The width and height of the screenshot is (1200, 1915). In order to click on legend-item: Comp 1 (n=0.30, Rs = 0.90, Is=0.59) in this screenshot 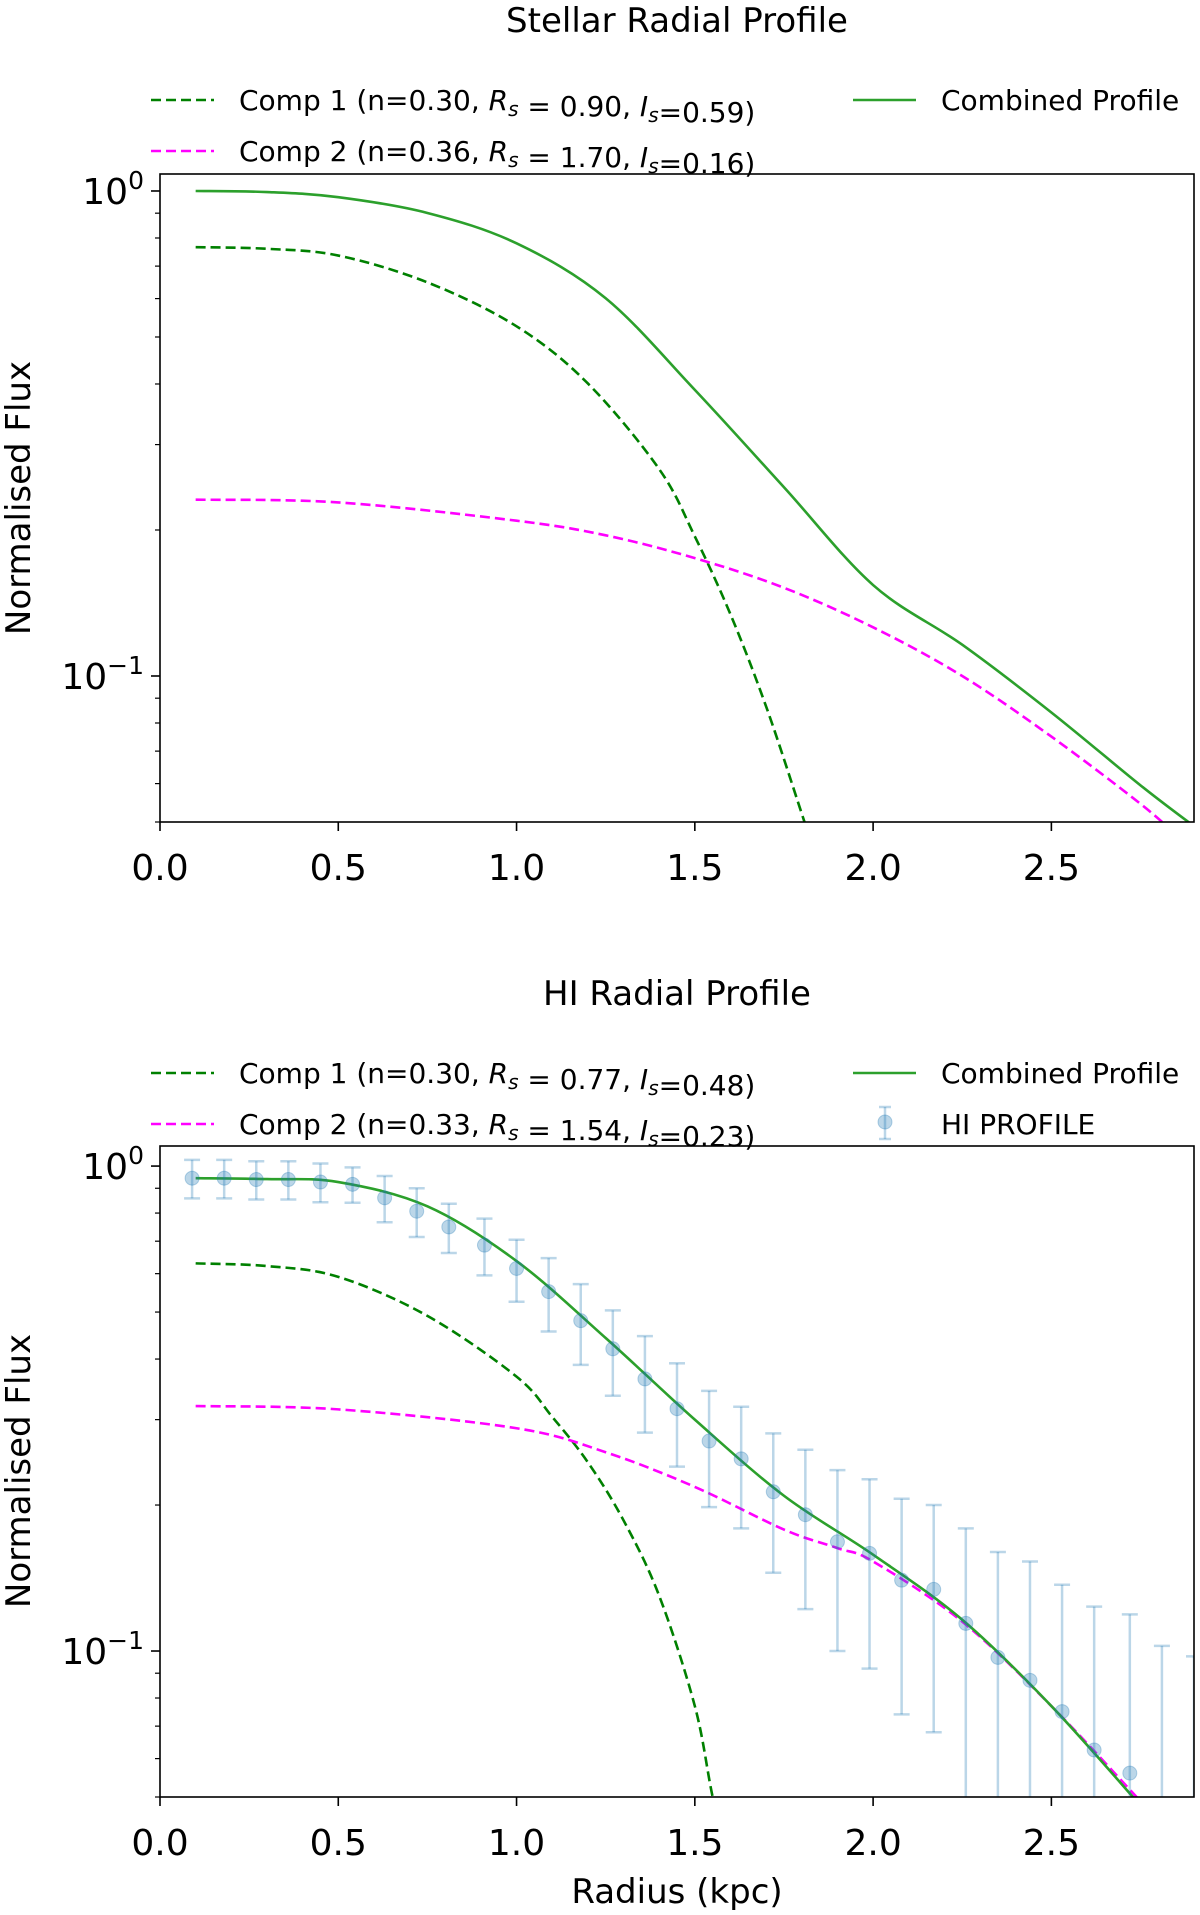, I will do `click(453, 106)`.